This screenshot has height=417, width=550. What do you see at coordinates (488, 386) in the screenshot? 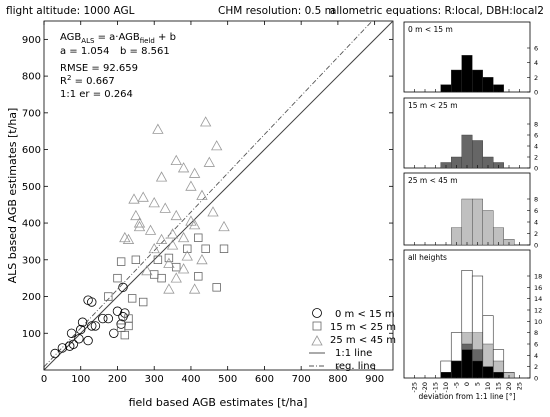
I see `histogram-xtick-label: 10` at bounding box center [488, 386].